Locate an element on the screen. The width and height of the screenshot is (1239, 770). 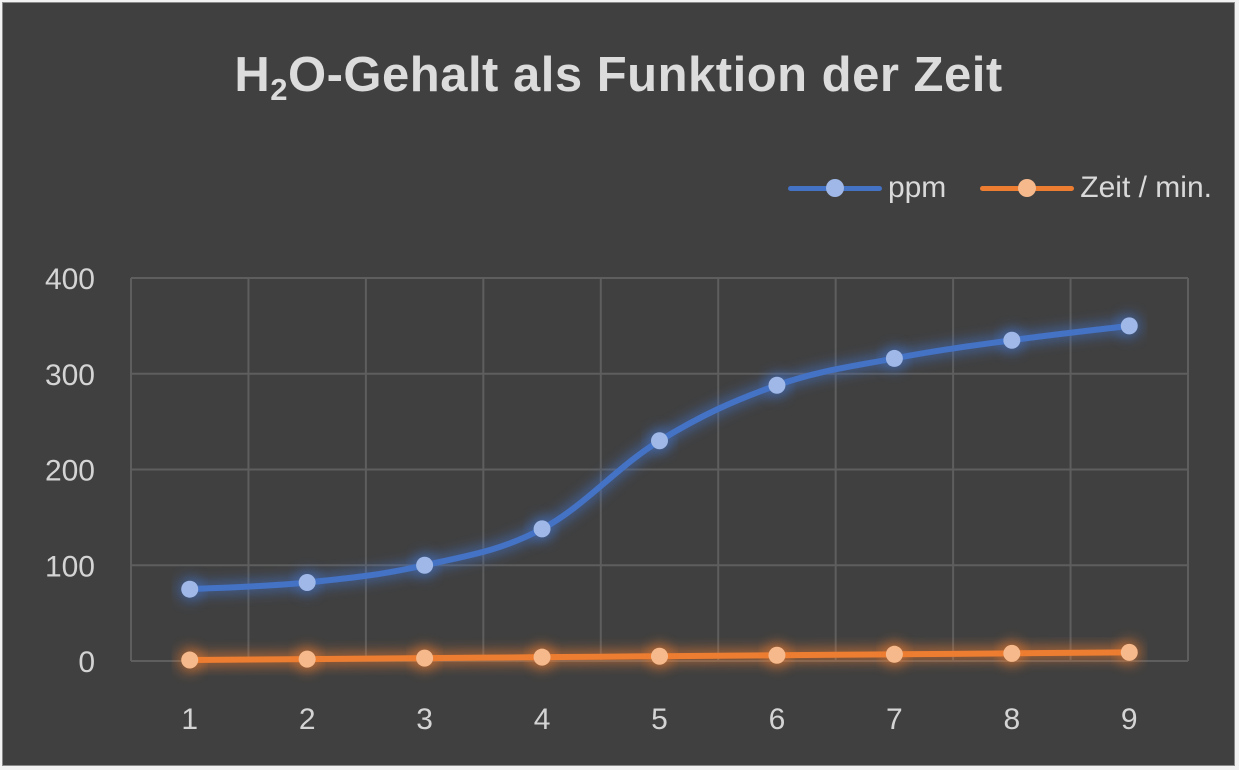
x-axis-labels: 1 2 3 4 5 6 7 8 9 is located at coordinates (659, 719).